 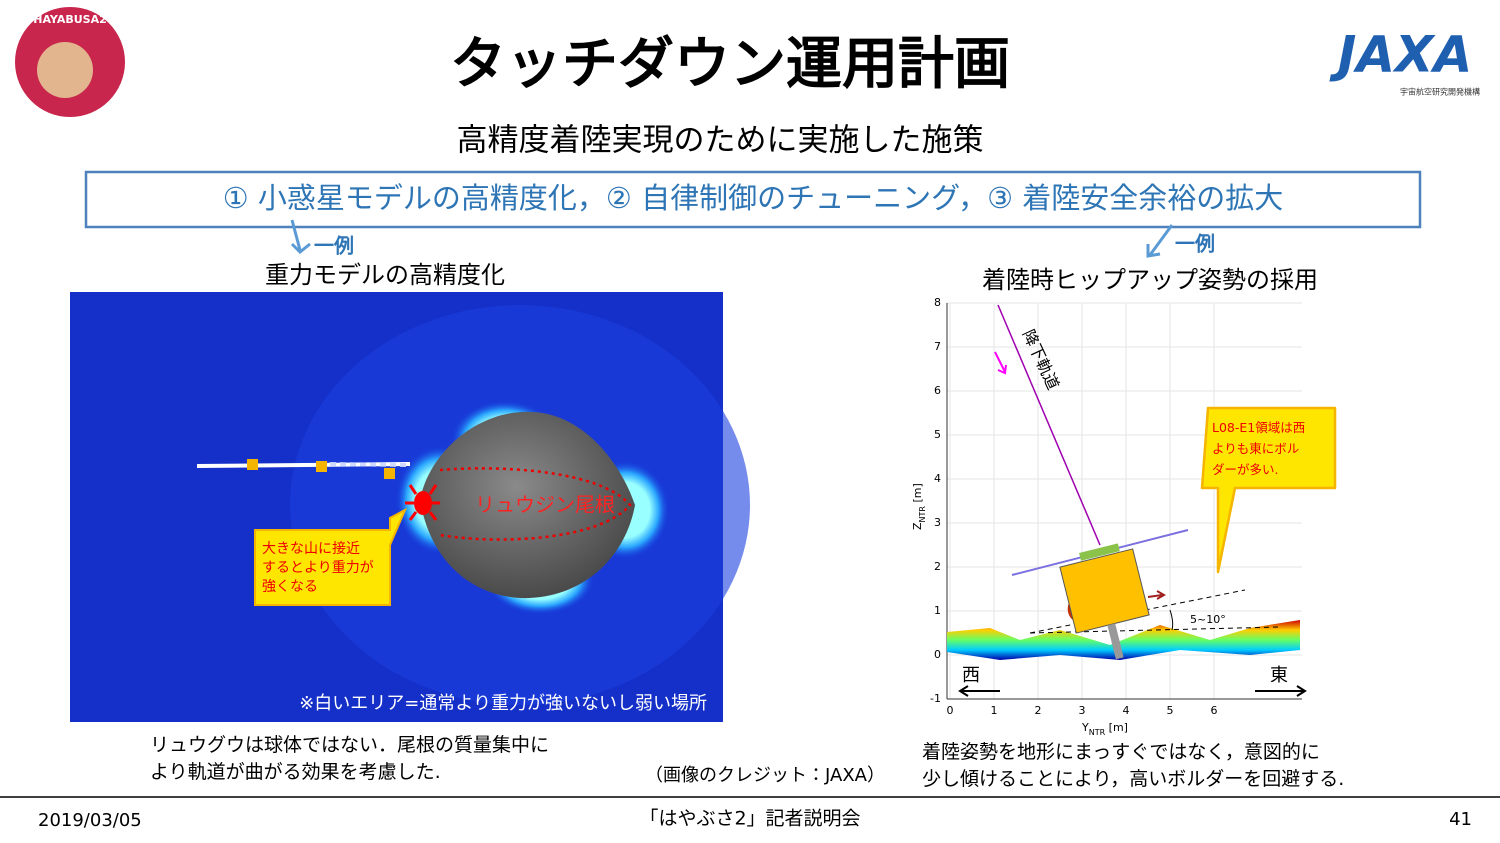 I want to click on x-axis-label: YNTR [m], so click(x=1104, y=729).